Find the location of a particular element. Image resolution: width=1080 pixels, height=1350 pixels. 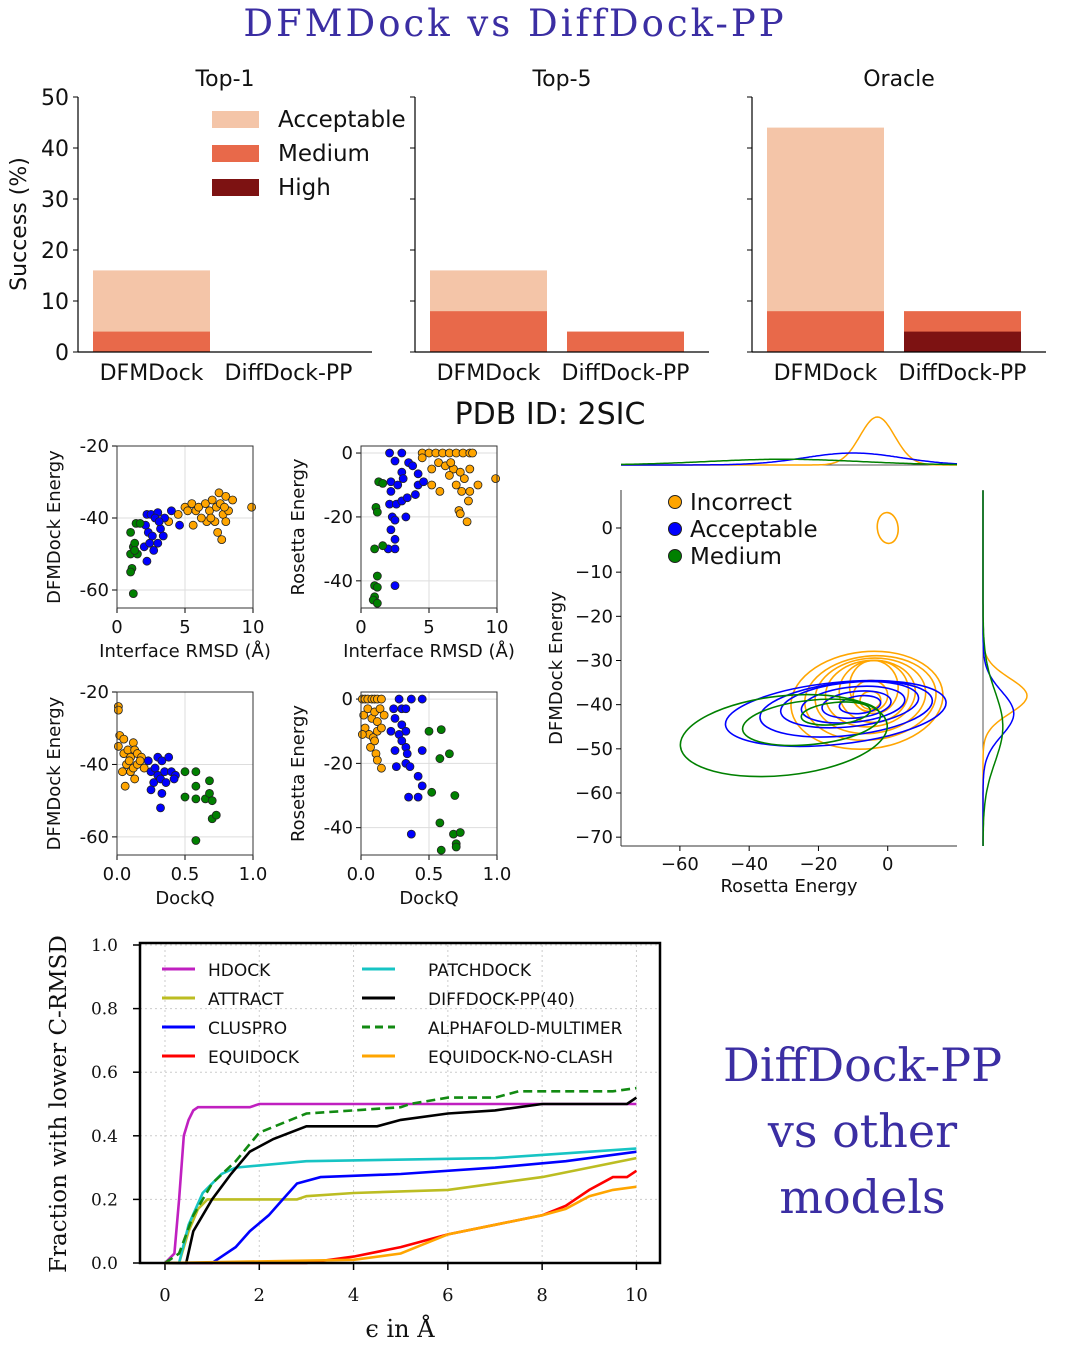

y-tick-label: 50 is located at coordinates (55, 98).